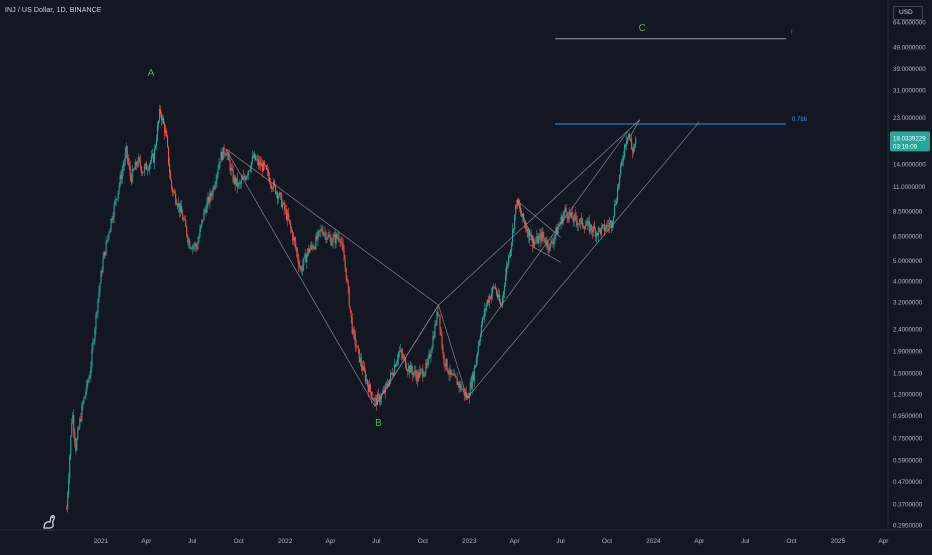  I want to click on y-tick-label: 14.0000000, so click(909, 165).